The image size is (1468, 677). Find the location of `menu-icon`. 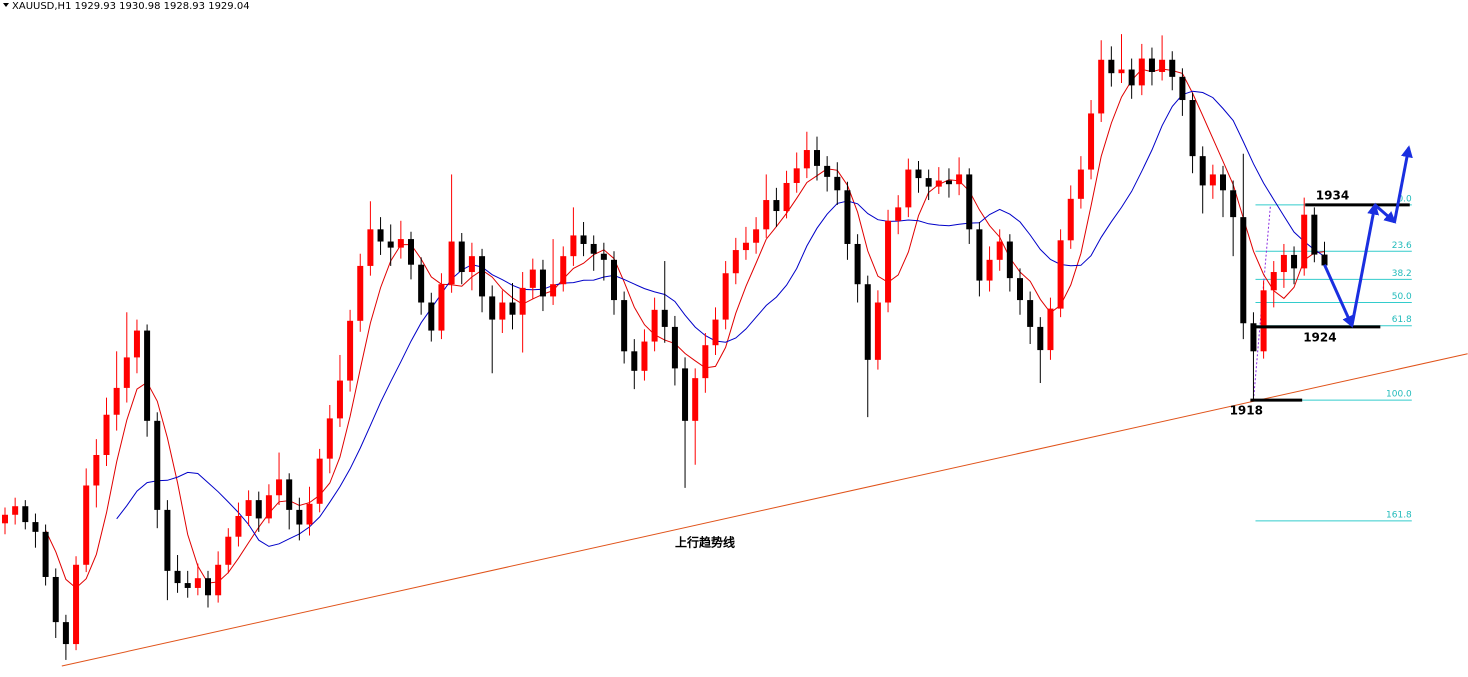

menu-icon is located at coordinates (6, 5).